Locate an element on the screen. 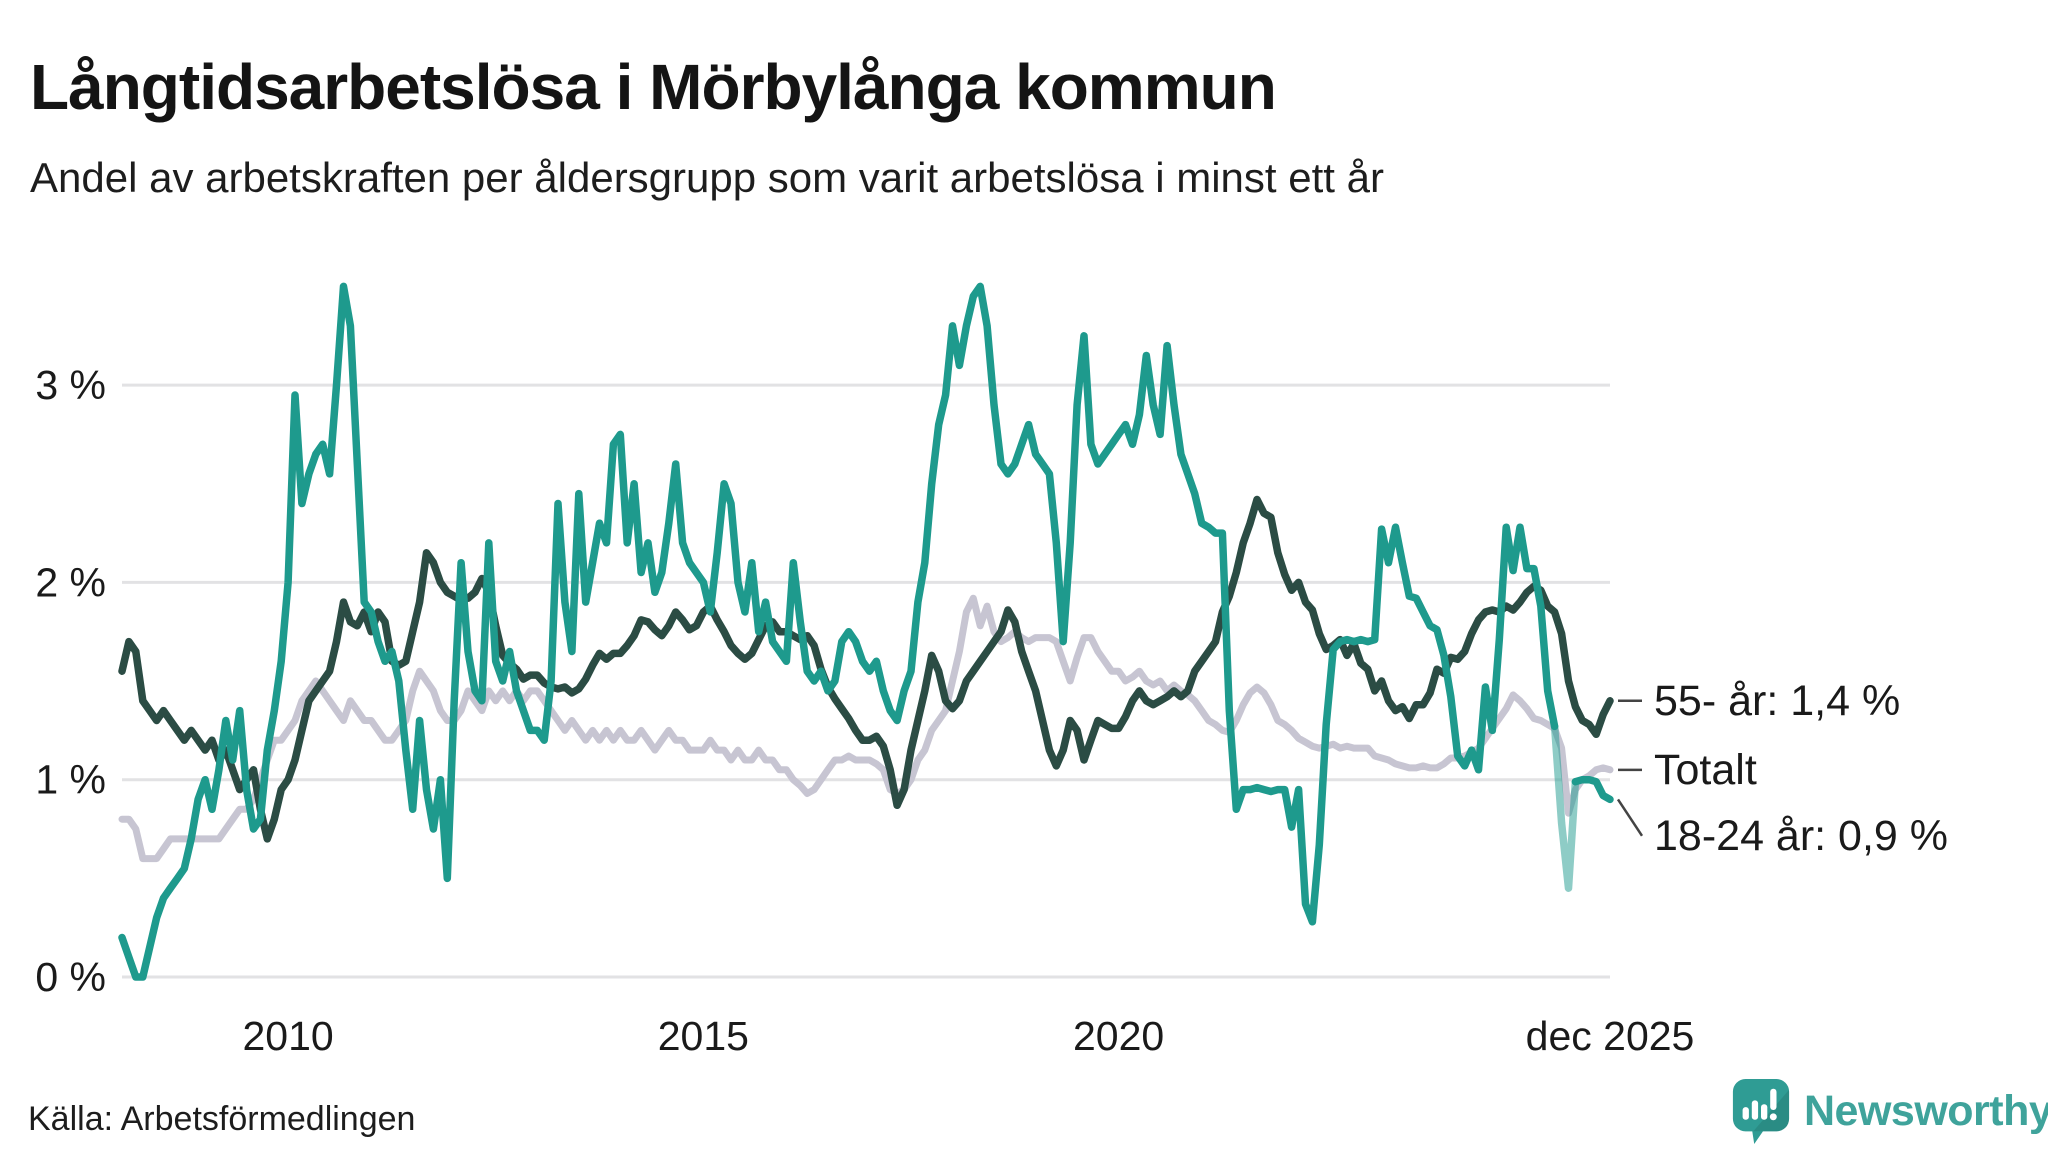 The height and width of the screenshot is (1152, 2048). y-tick-label: 1 % is located at coordinates (70, 780).